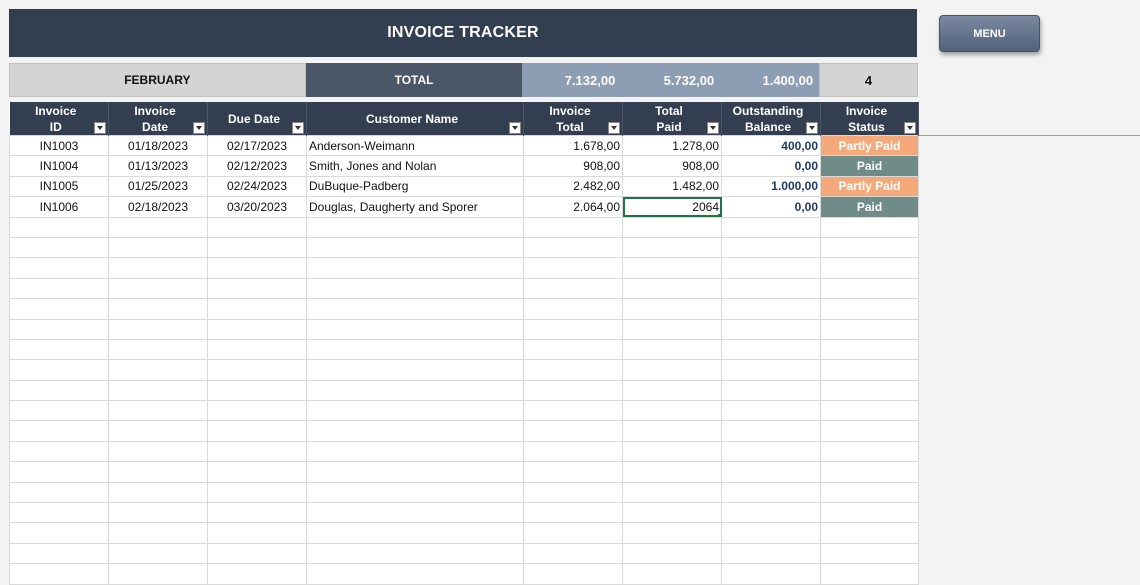  I want to click on cell-invoice-total: 2.482,00, so click(573, 186).